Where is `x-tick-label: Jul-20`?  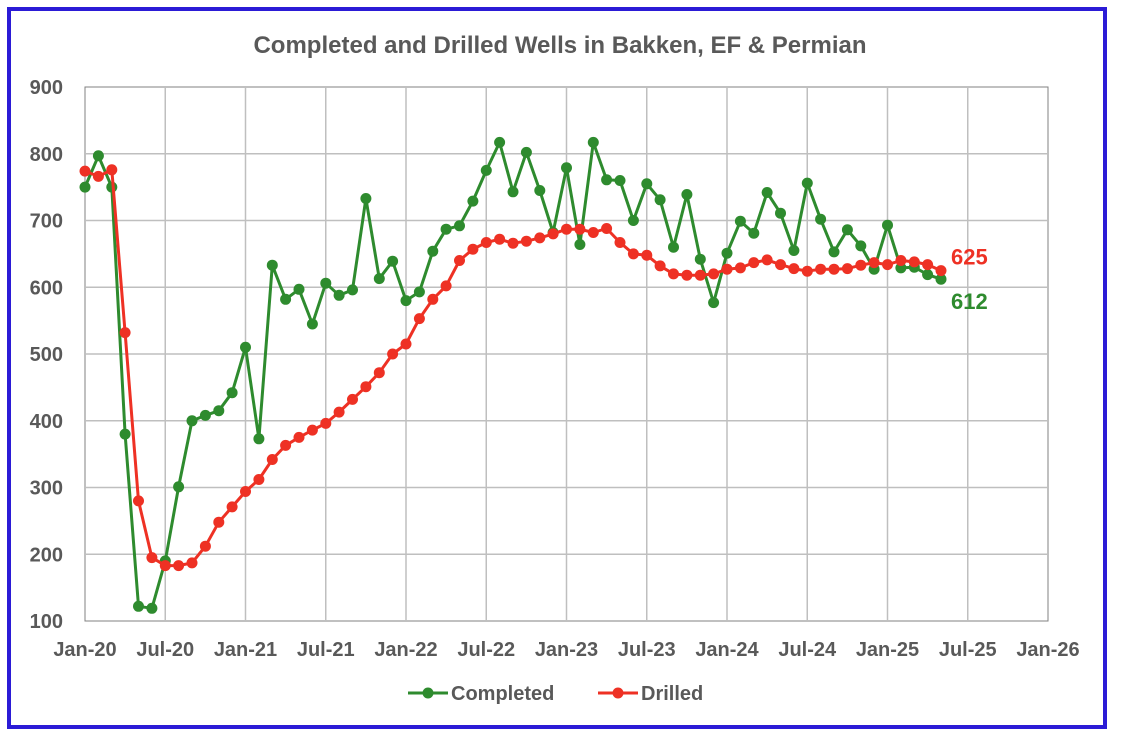 x-tick-label: Jul-20 is located at coordinates (165, 650).